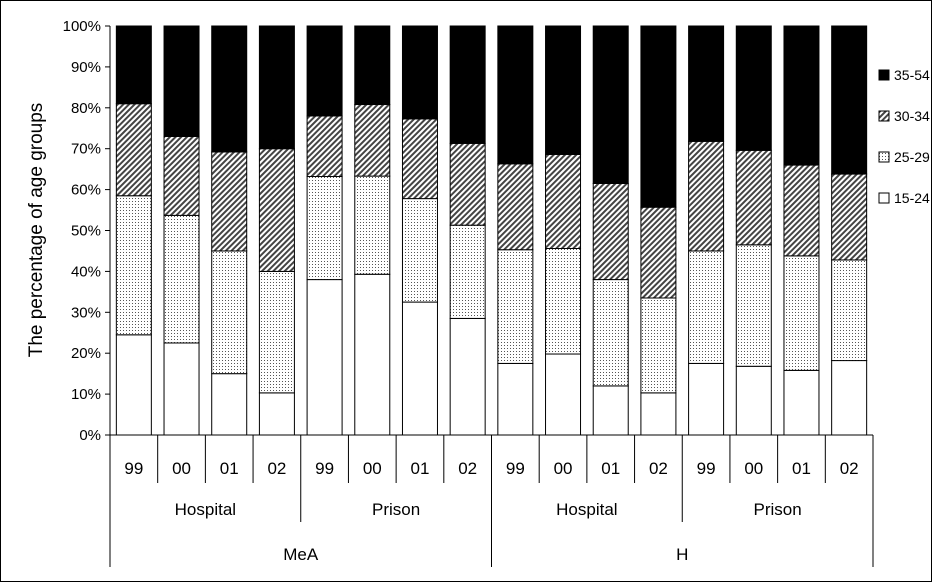 Image resolution: width=932 pixels, height=582 pixels. I want to click on y-tick-label: 10%, so click(86, 394).